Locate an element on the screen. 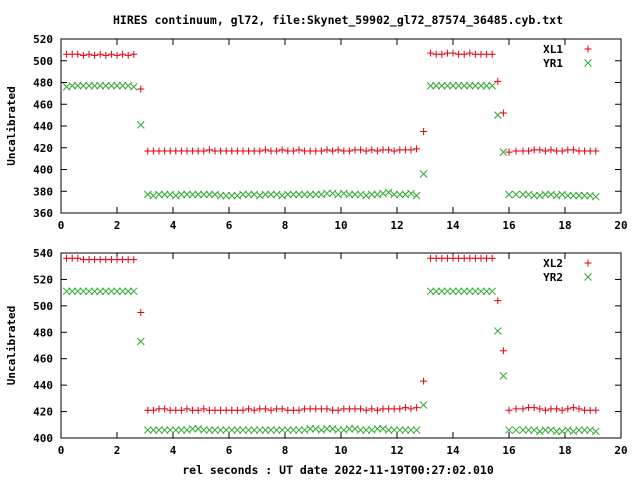  legend-label: XL1 is located at coordinates (553, 49).